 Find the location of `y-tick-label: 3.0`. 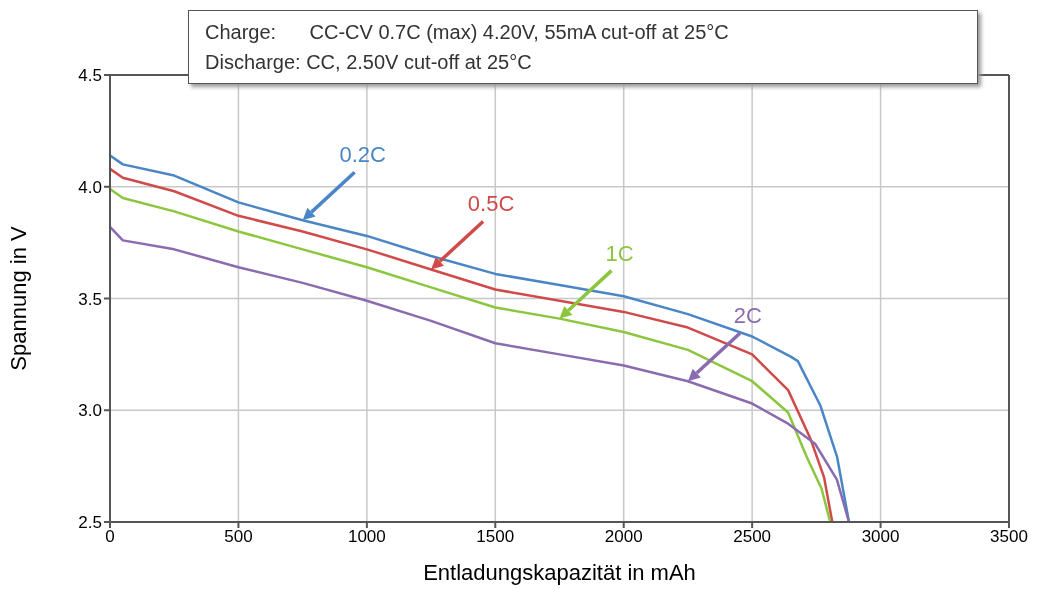

y-tick-label: 3.0 is located at coordinates (90, 411).